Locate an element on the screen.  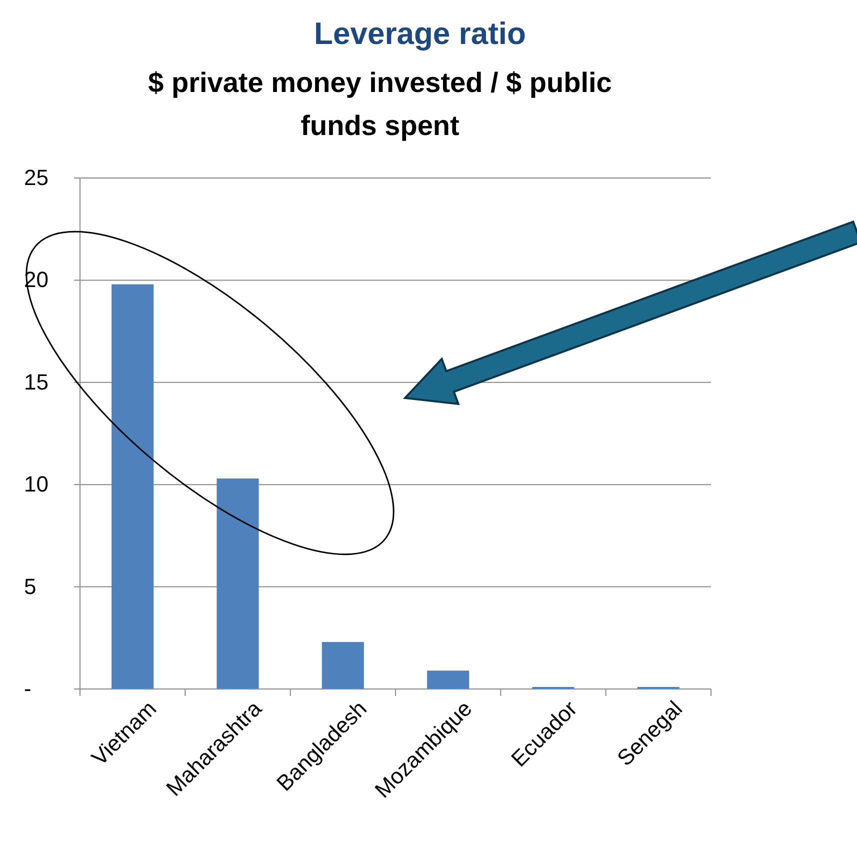
y-tick-label: - is located at coordinates (28, 689).